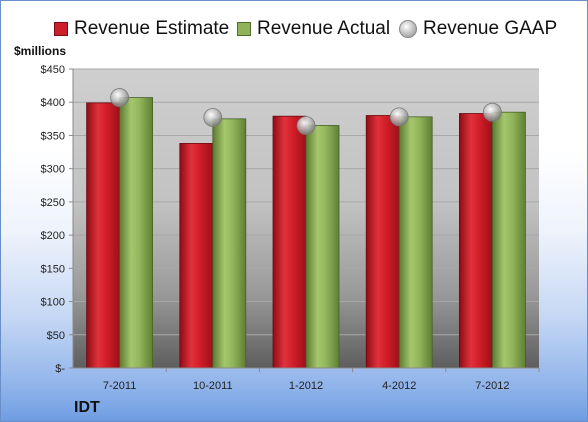  What do you see at coordinates (492, 386) in the screenshot?
I see `x-tick-label: 7-2012` at bounding box center [492, 386].